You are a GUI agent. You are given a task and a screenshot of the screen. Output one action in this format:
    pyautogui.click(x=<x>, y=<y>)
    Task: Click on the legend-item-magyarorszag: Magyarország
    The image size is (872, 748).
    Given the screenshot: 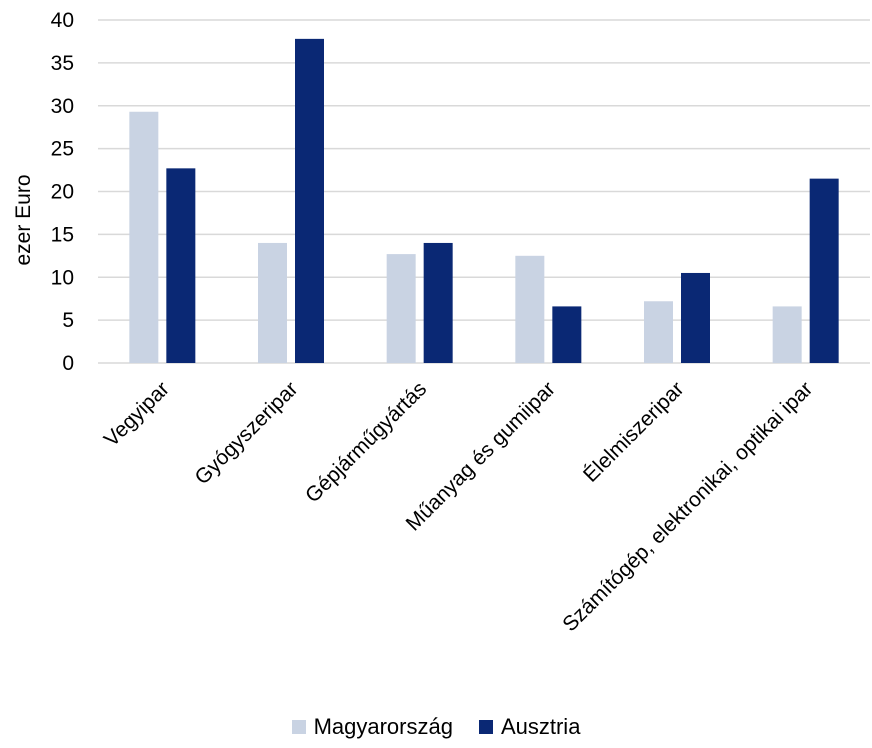 What is the action you would take?
    pyautogui.click(x=372, y=727)
    